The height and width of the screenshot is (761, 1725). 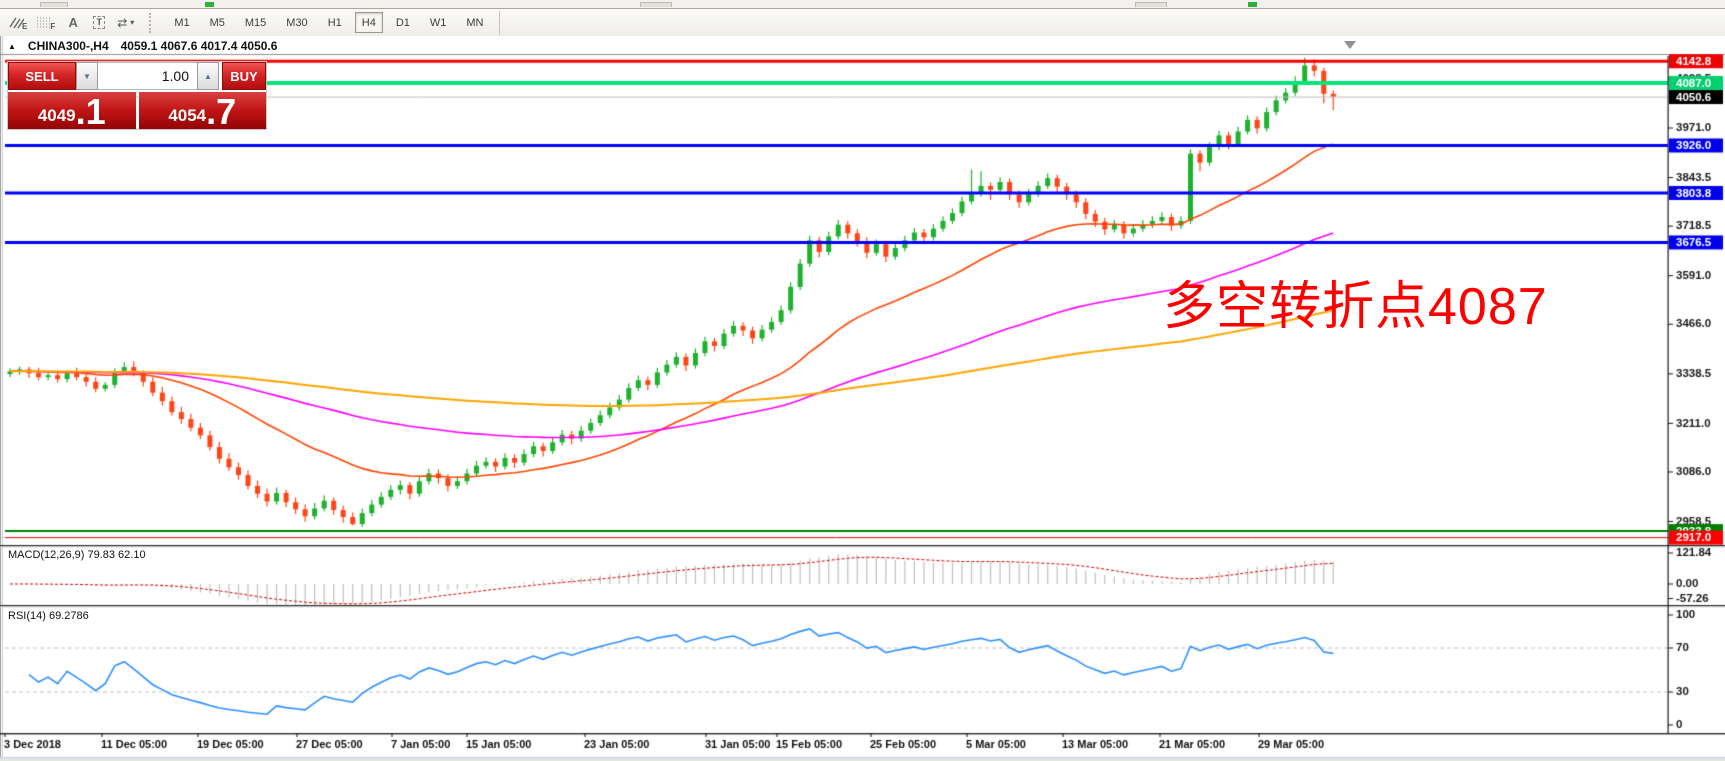 I want to click on tf-m1: M1, so click(x=181, y=22).